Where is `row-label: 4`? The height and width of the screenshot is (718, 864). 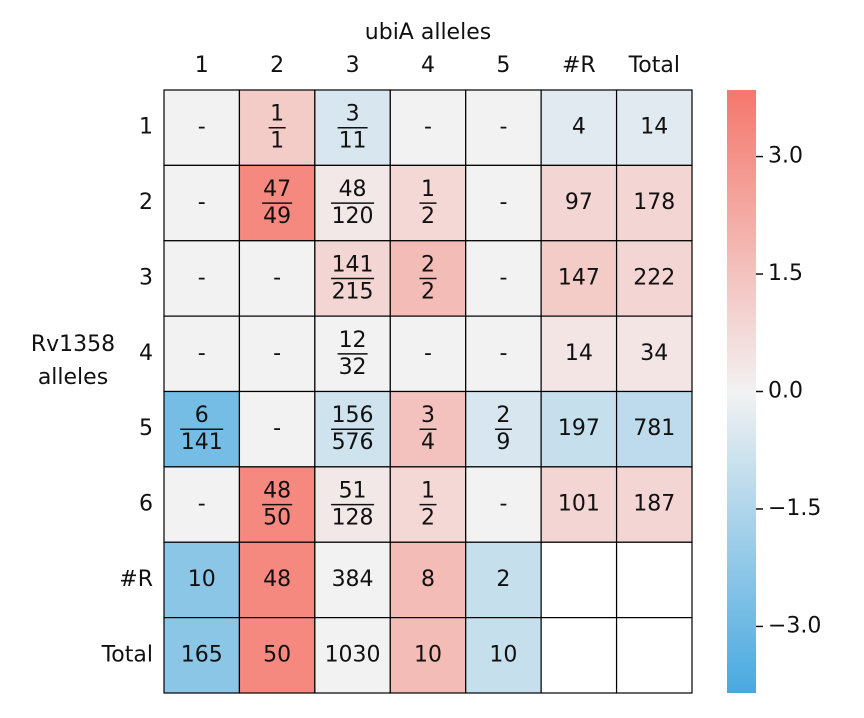 row-label: 4 is located at coordinates (146, 353).